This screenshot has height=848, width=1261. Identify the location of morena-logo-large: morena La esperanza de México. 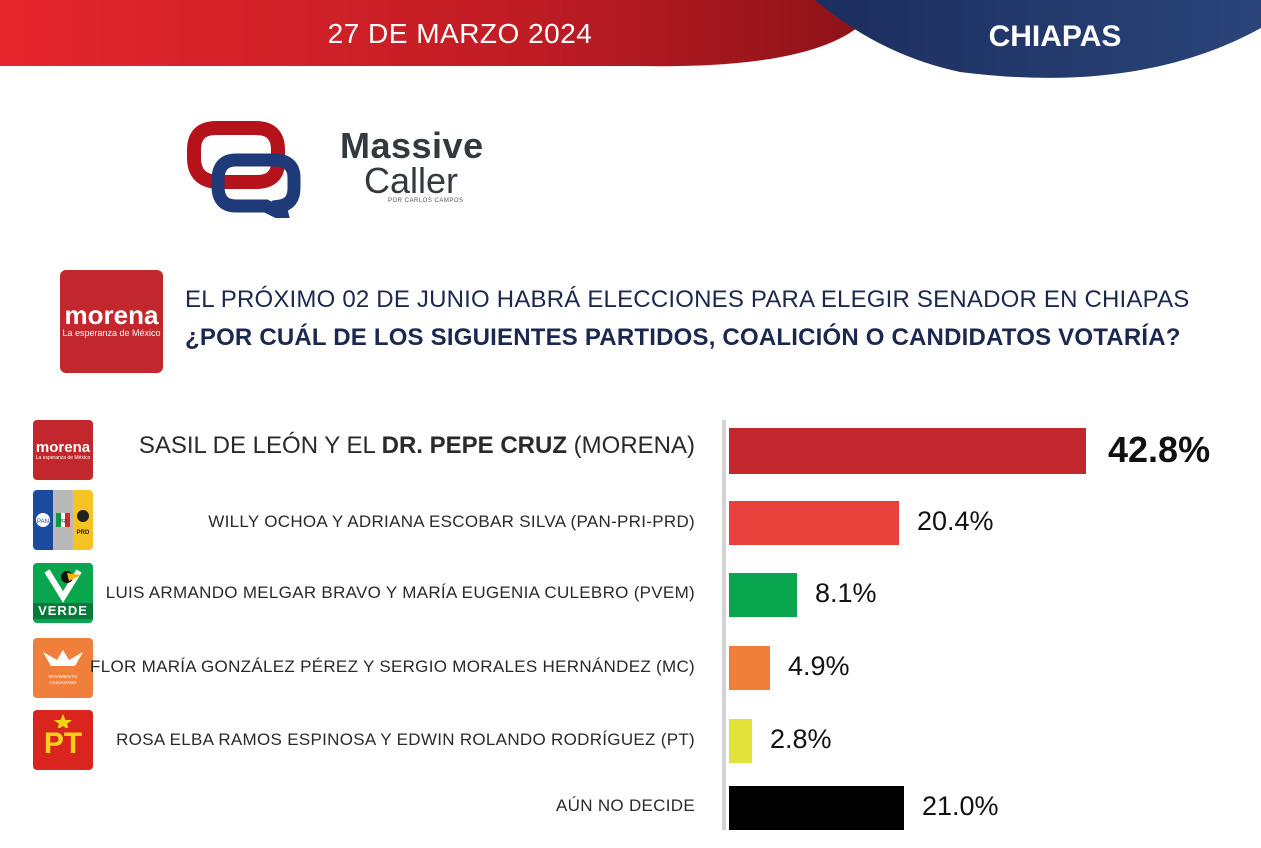
(111, 321).